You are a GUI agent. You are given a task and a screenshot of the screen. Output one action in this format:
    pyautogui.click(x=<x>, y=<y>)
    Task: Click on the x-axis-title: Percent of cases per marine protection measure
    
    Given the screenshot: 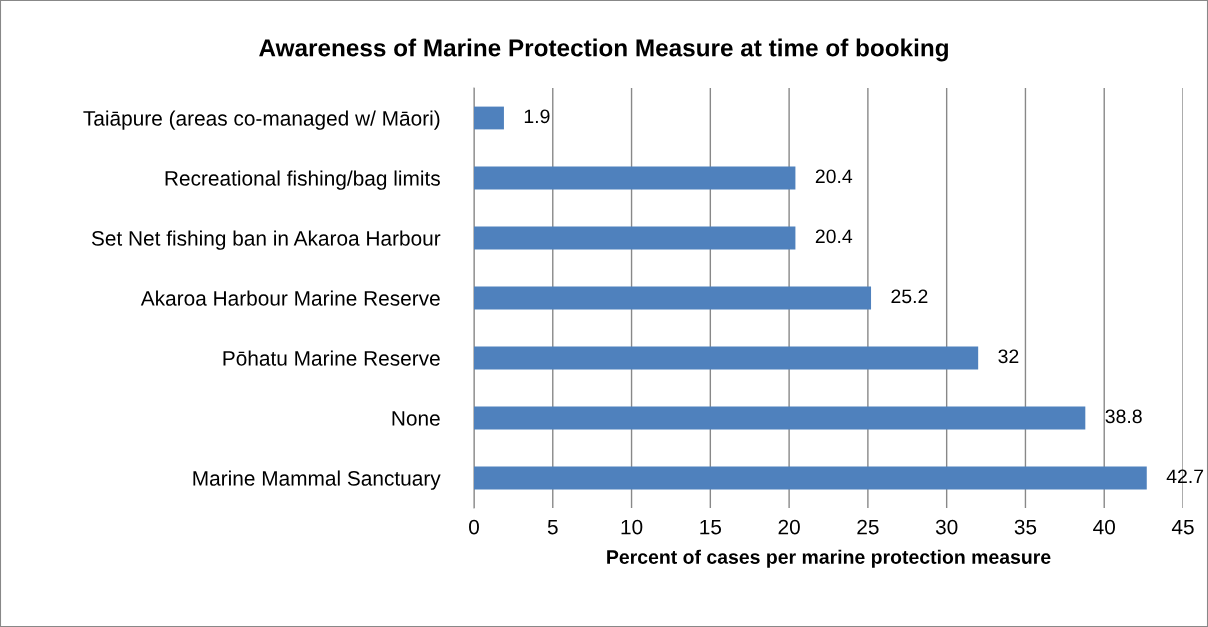 What is the action you would take?
    pyautogui.click(x=829, y=558)
    